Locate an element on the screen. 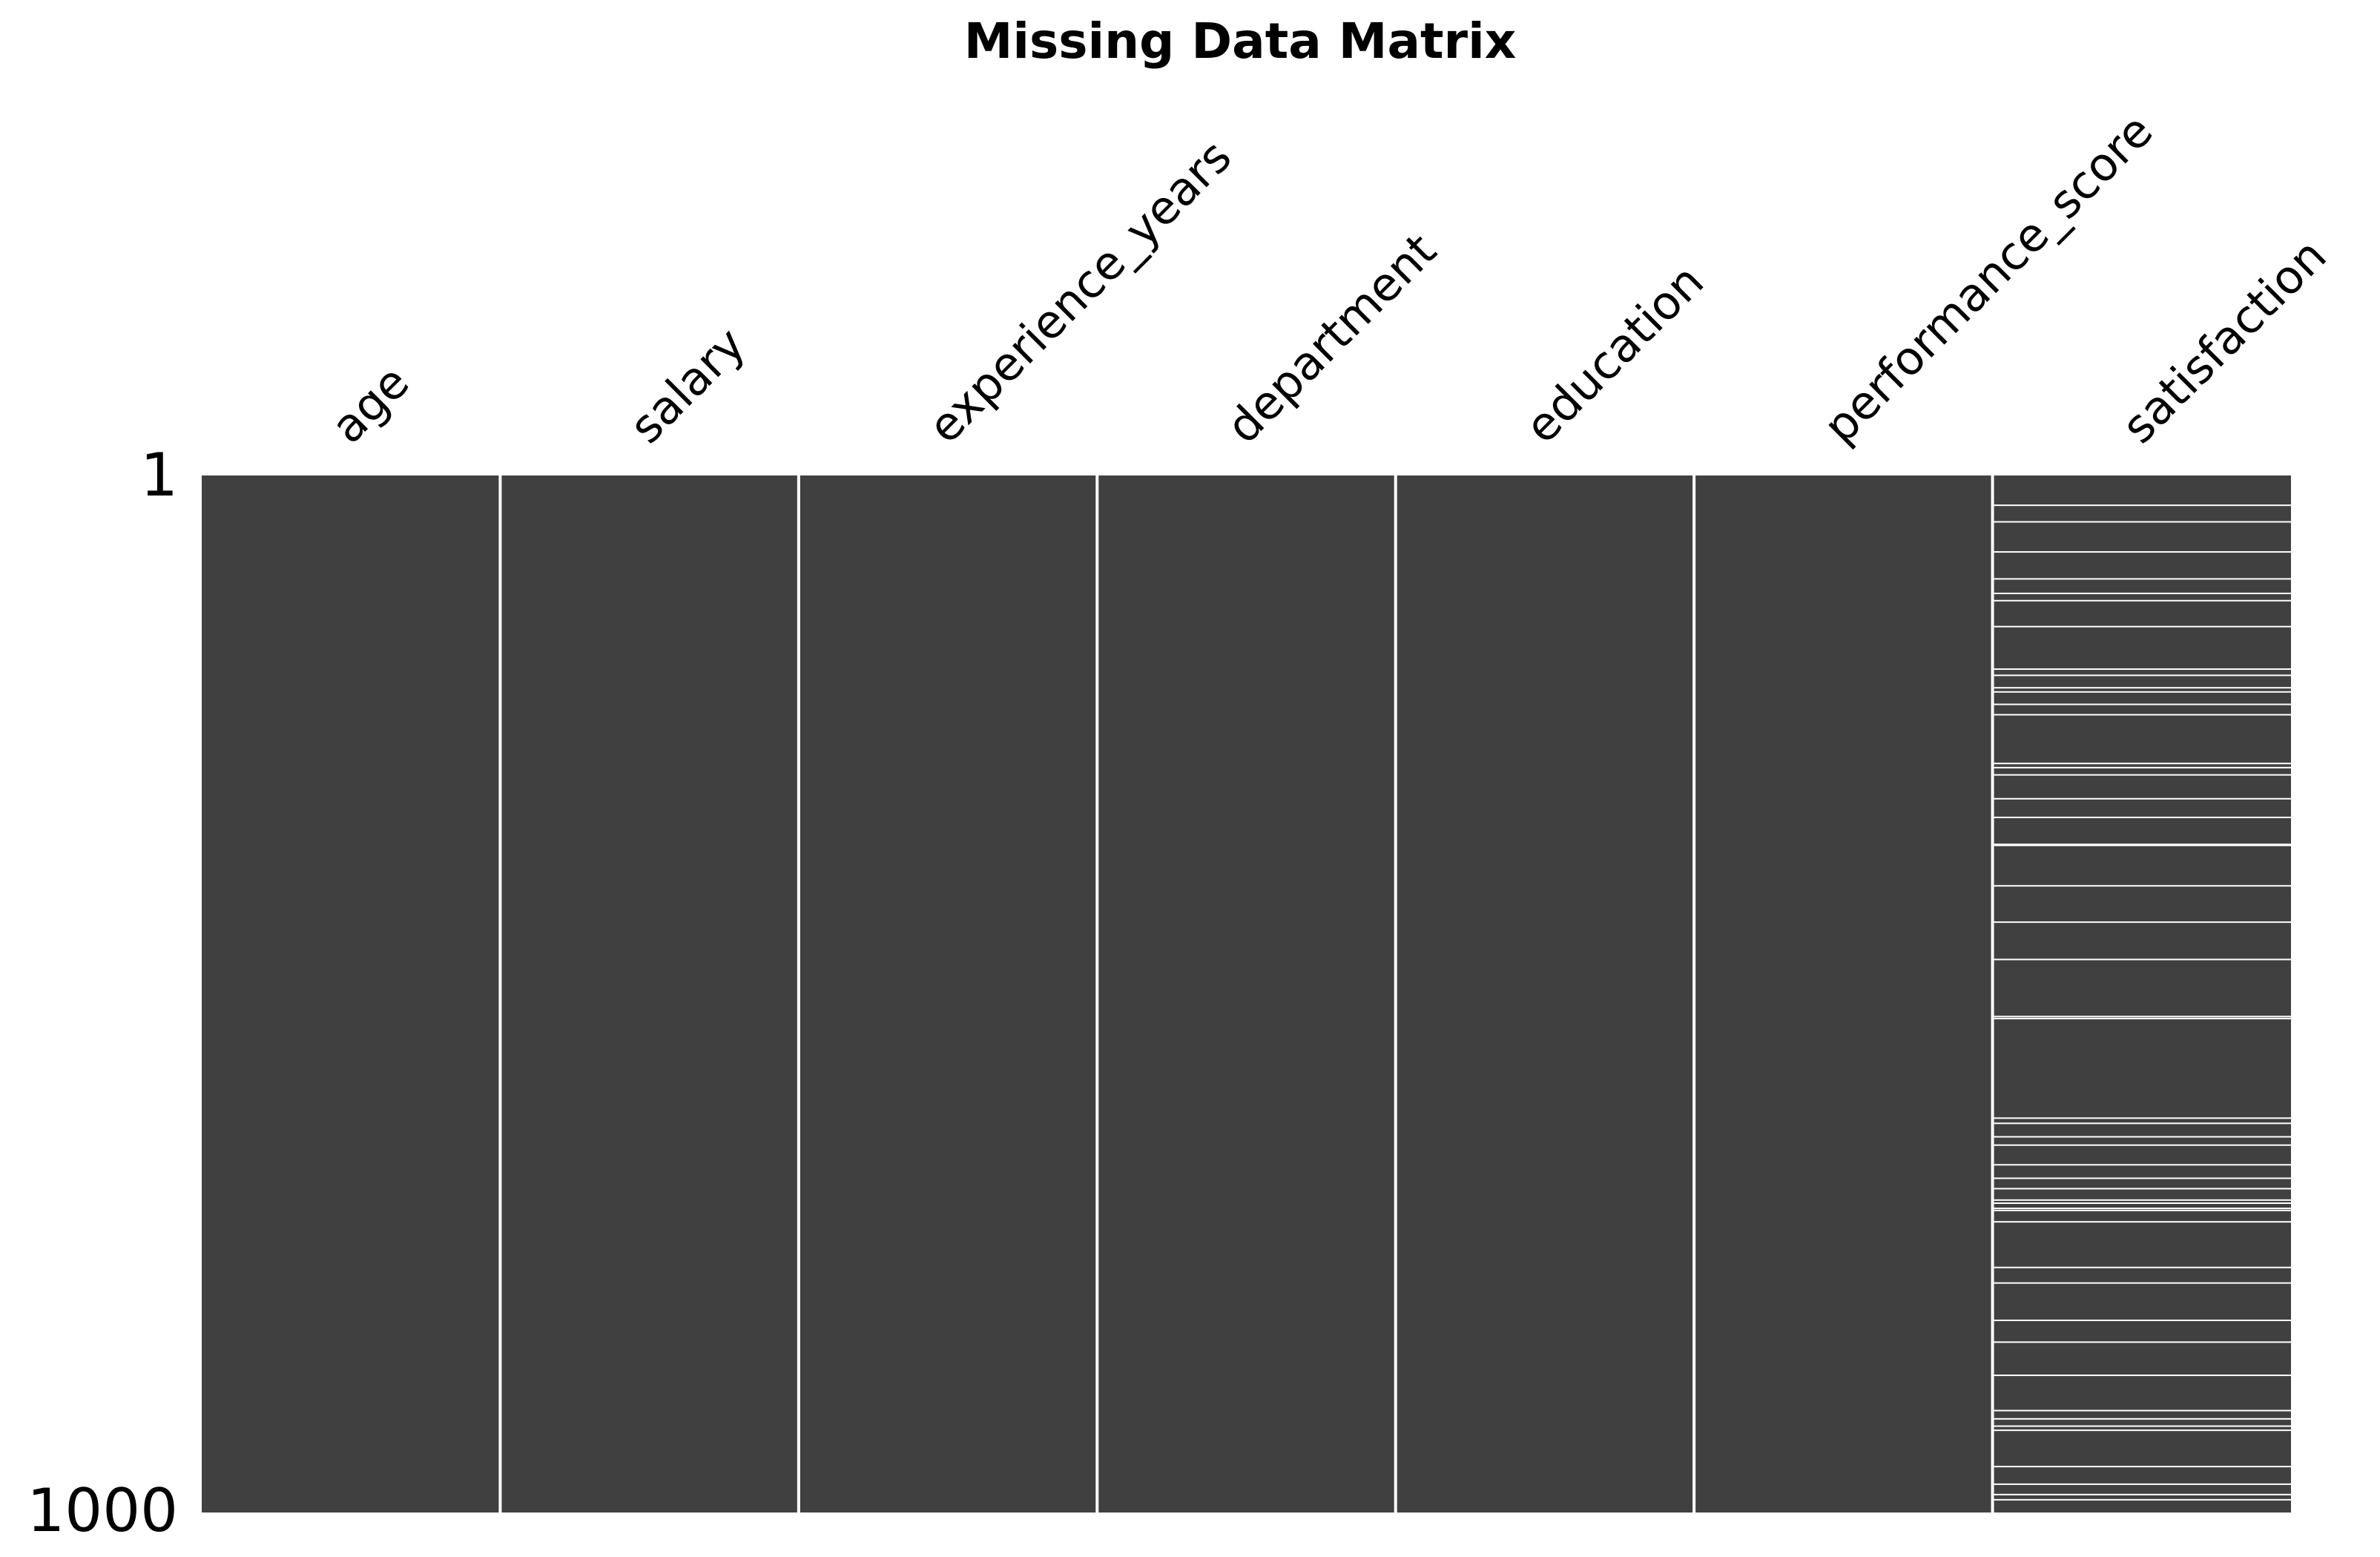  matrix-column-age is located at coordinates (351, 993).